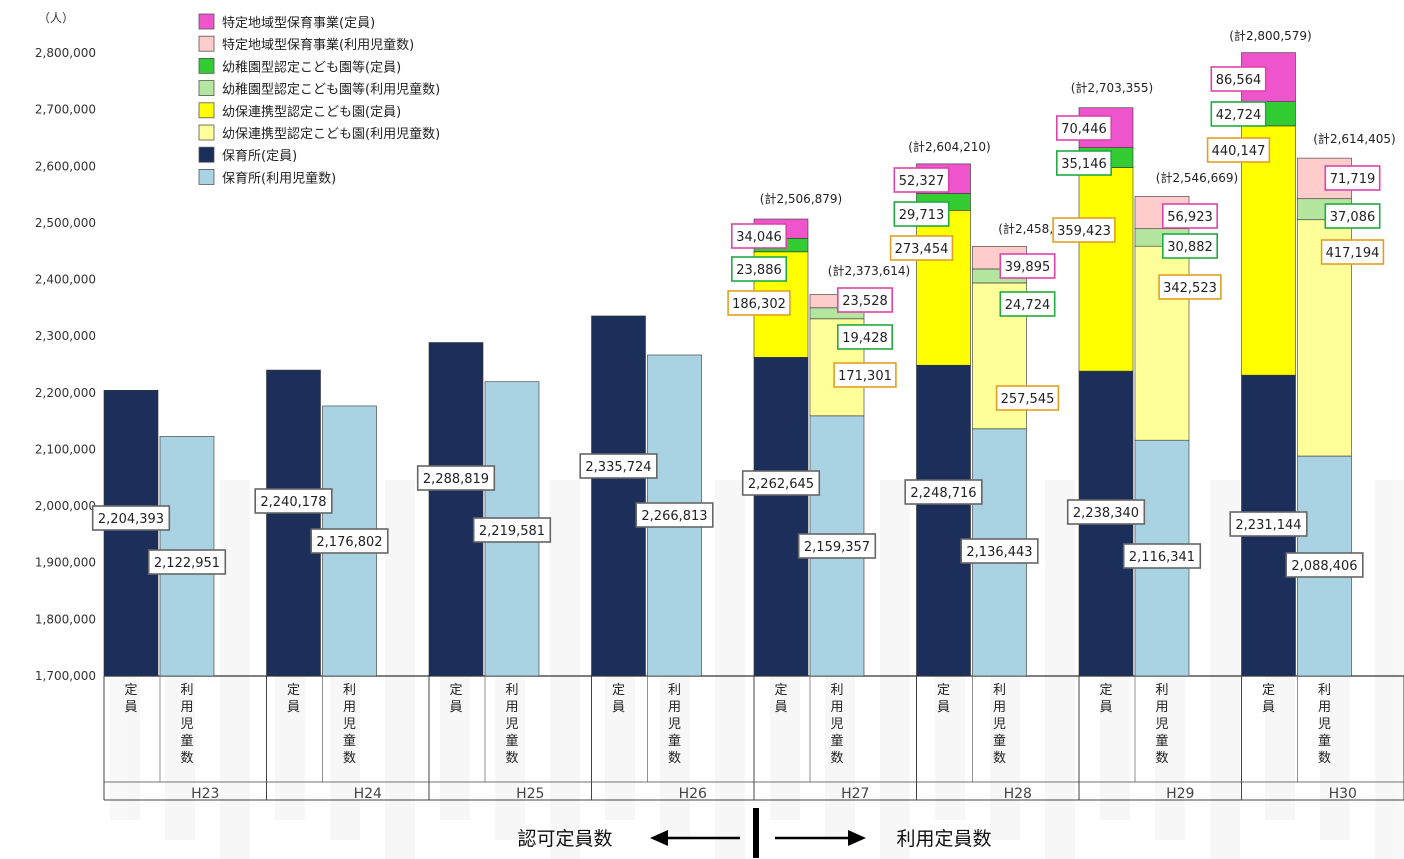 Image resolution: width=1404 pixels, height=859 pixels. I want to click on value-label-yochi_r-text: 19,428, so click(865, 338).